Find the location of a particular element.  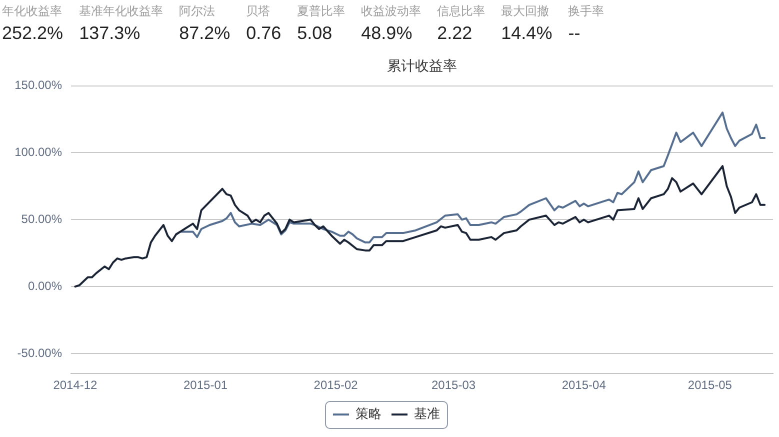

category-label: 夏普比率 is located at coordinates (321, 11).